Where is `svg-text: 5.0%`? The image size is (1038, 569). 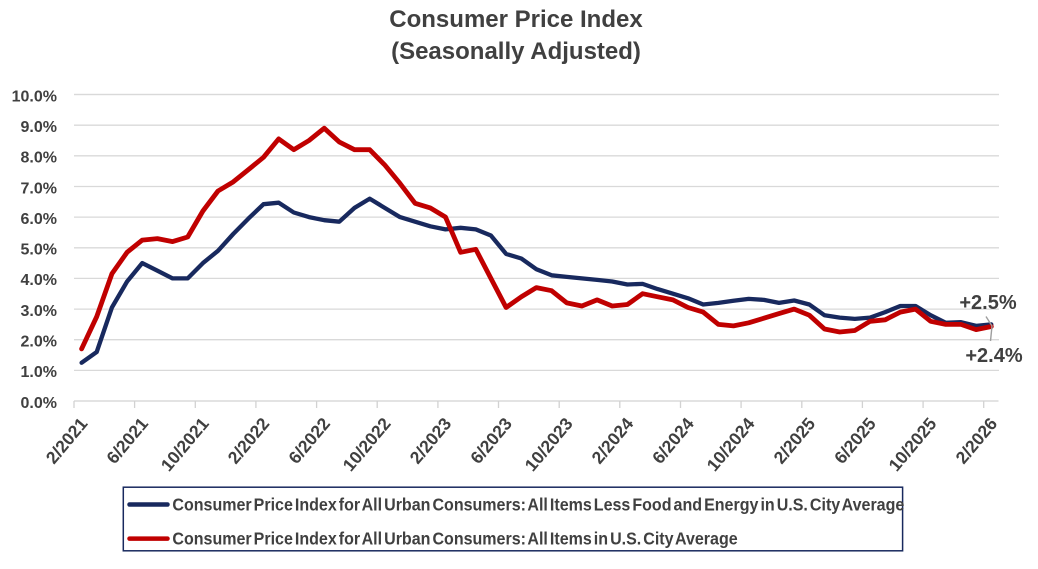 svg-text: 5.0% is located at coordinates (39, 250).